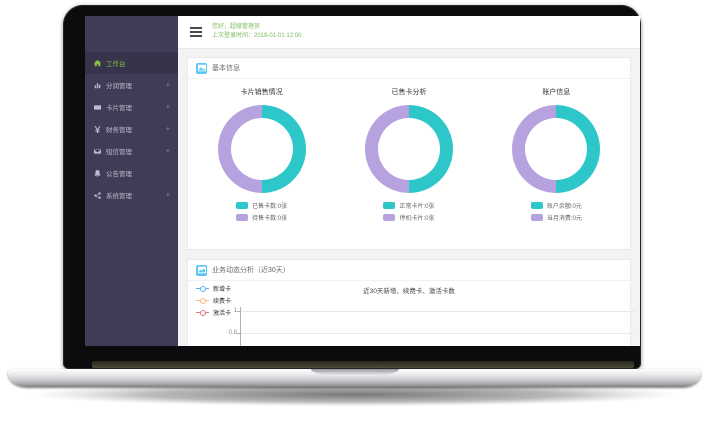 The image size is (709, 425). What do you see at coordinates (222, 314) in the screenshot?
I see `legend-label: 激活卡` at bounding box center [222, 314].